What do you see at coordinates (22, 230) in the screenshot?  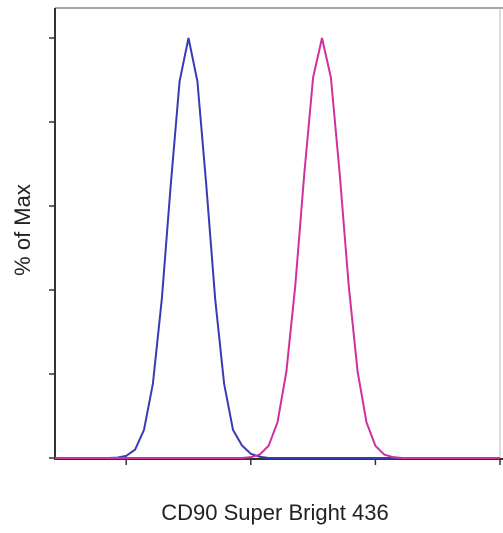 I see `y-axis-label: % of Max` at bounding box center [22, 230].